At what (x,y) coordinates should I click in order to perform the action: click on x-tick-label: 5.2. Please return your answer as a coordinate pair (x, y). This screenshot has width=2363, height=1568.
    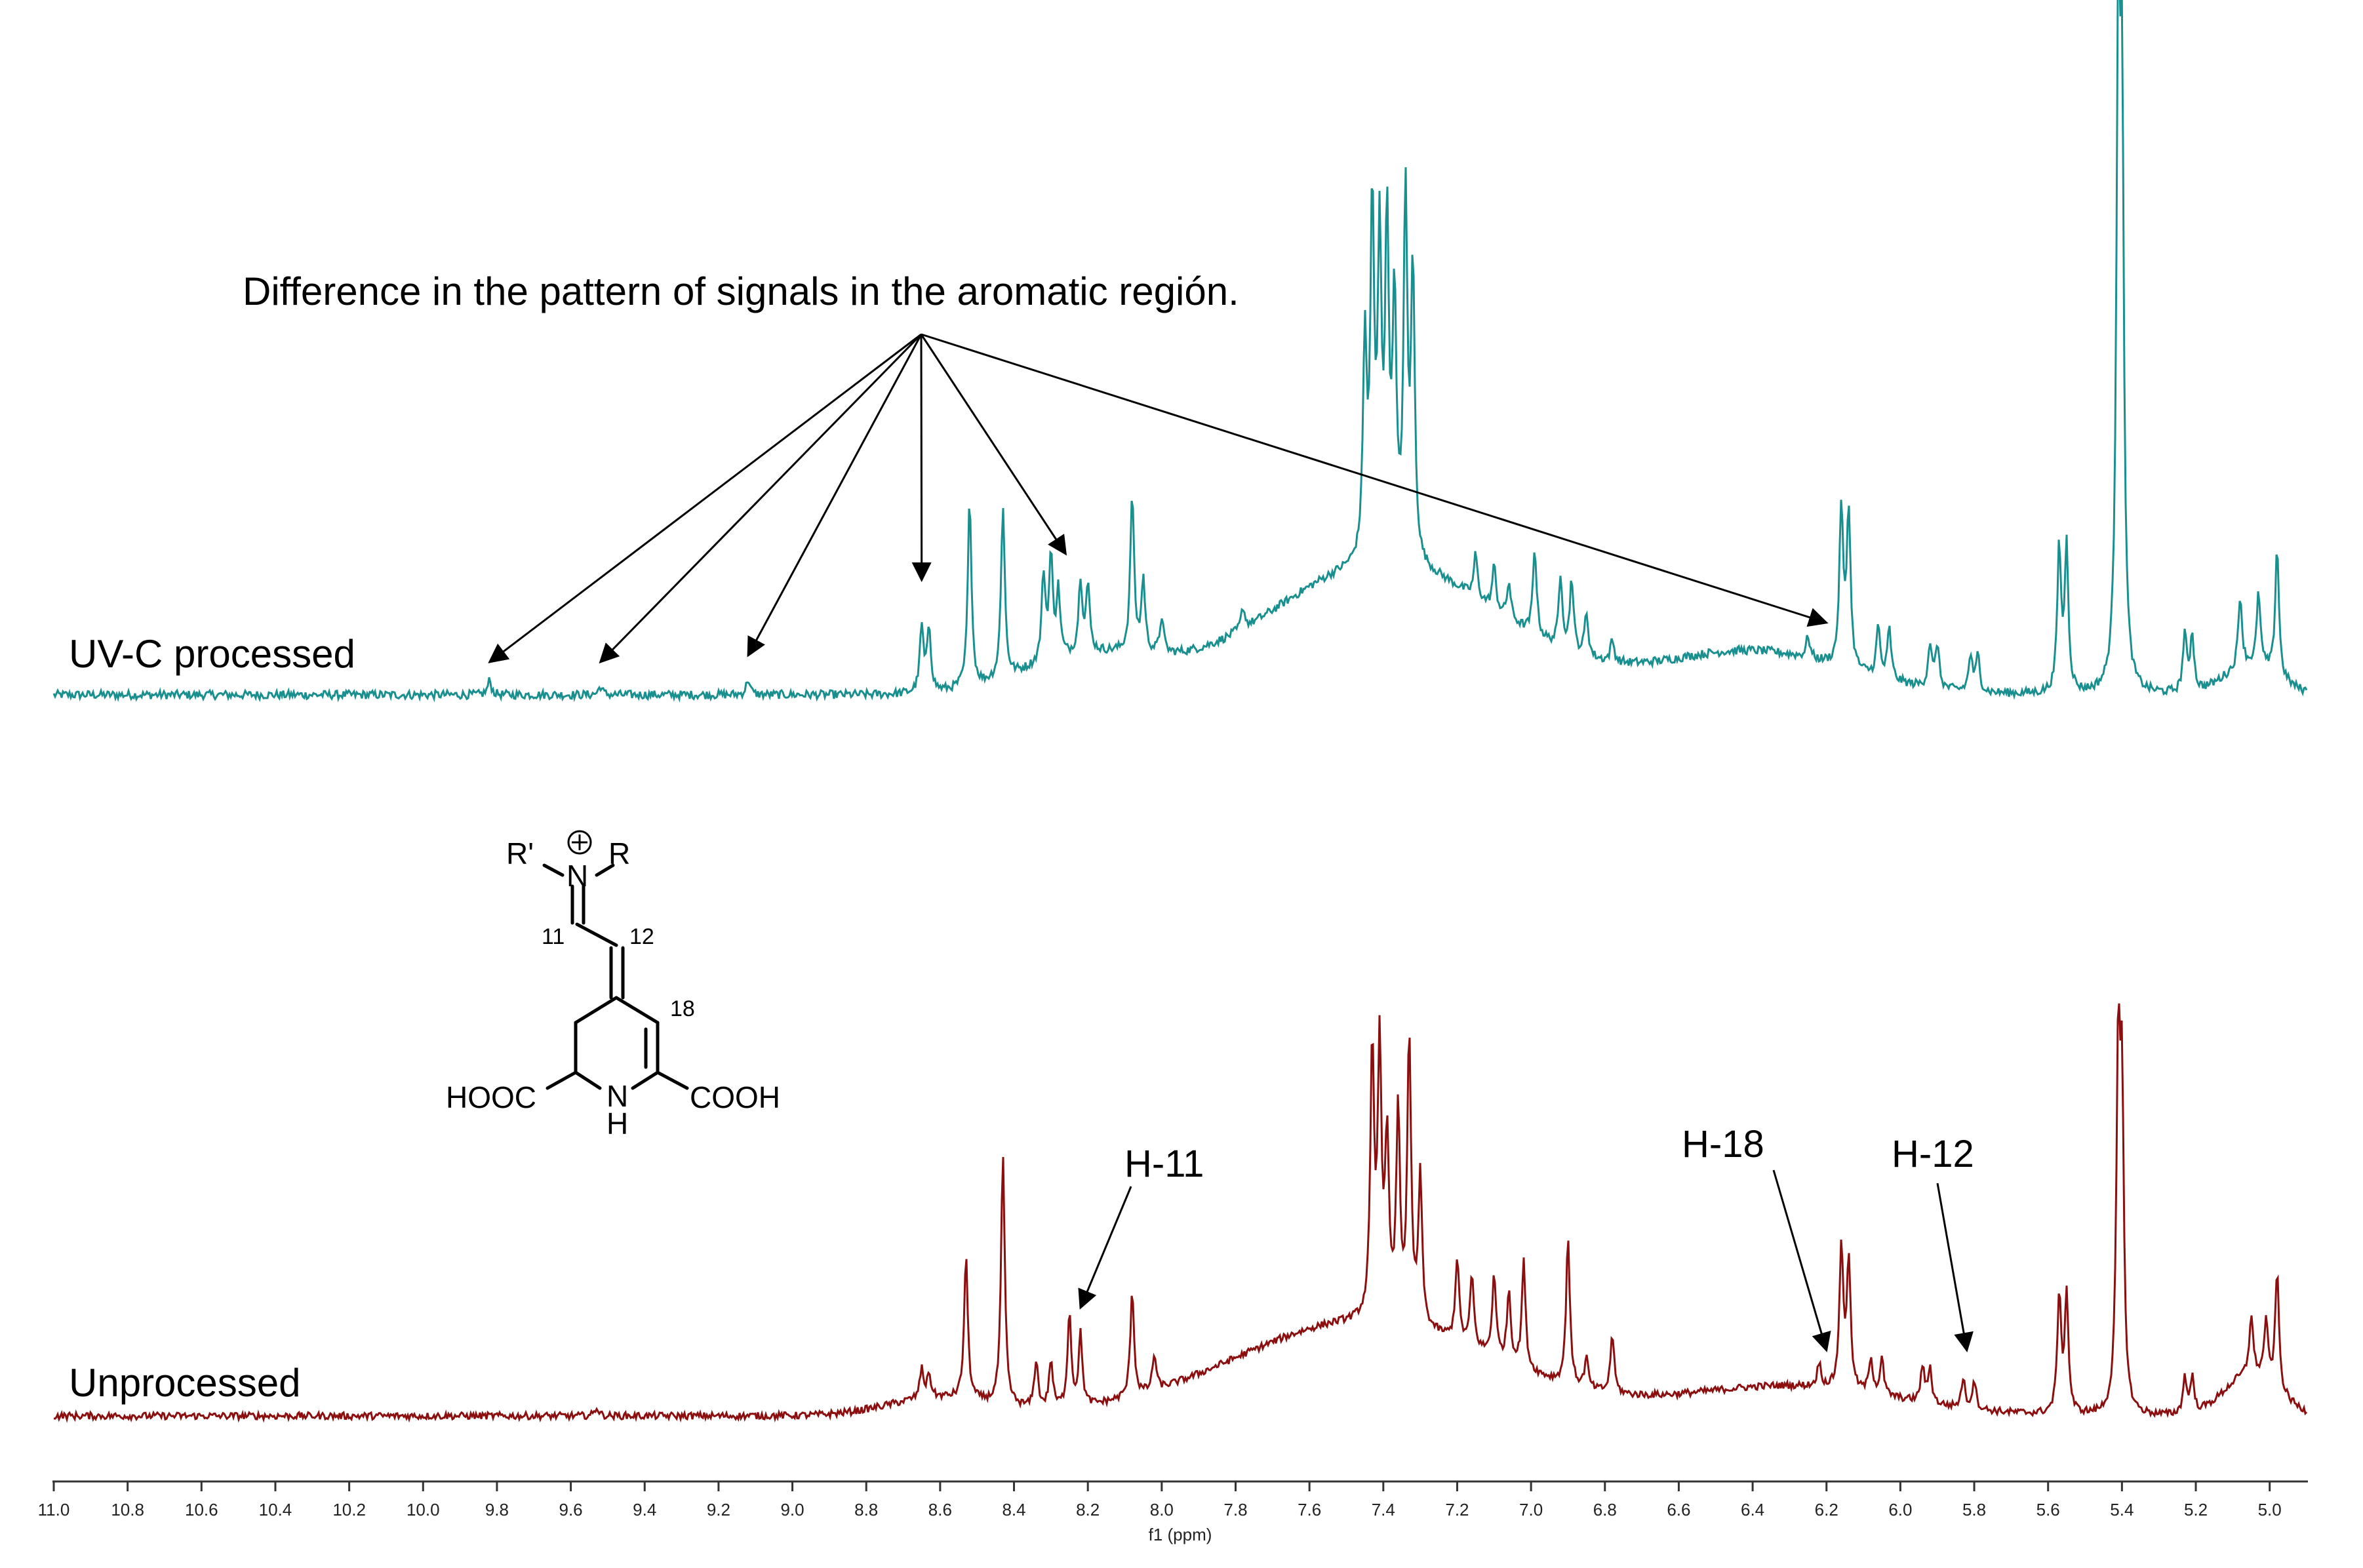
    Looking at the image, I should click on (2196, 1509).